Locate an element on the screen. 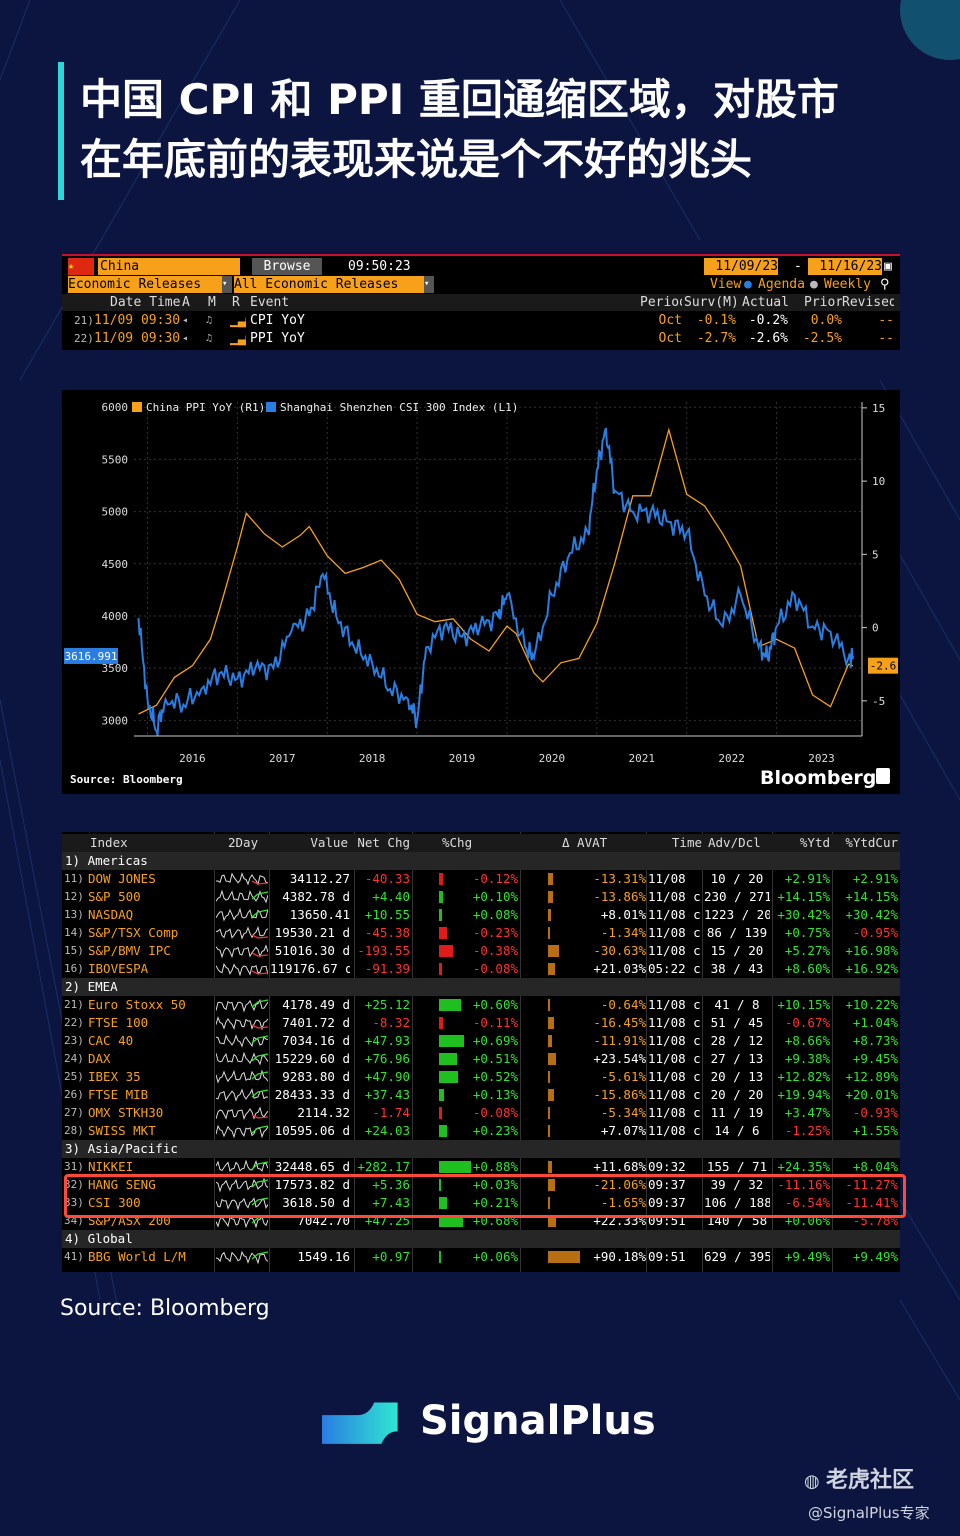  agenda-option: Agenda is located at coordinates (781, 284).